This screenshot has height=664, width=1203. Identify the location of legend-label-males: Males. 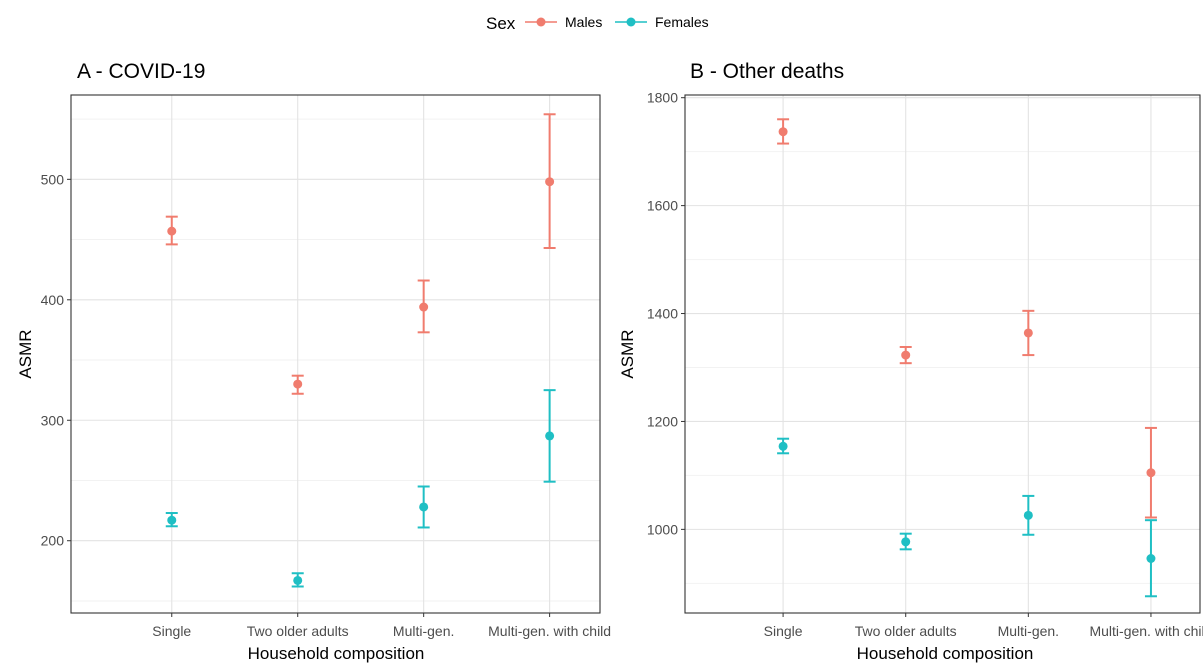
(583, 22).